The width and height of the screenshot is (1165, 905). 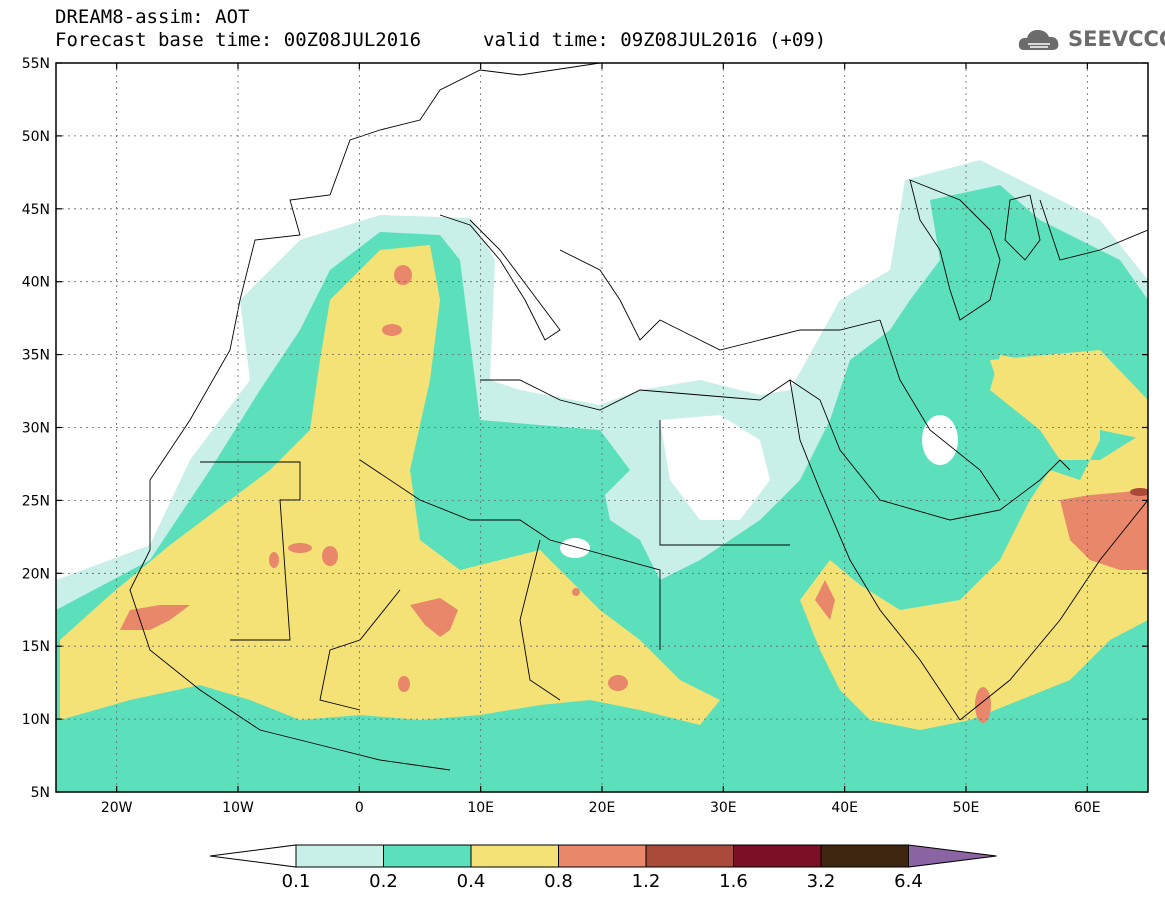 What do you see at coordinates (821, 881) in the screenshot?
I see `colorbar-label: 3.2` at bounding box center [821, 881].